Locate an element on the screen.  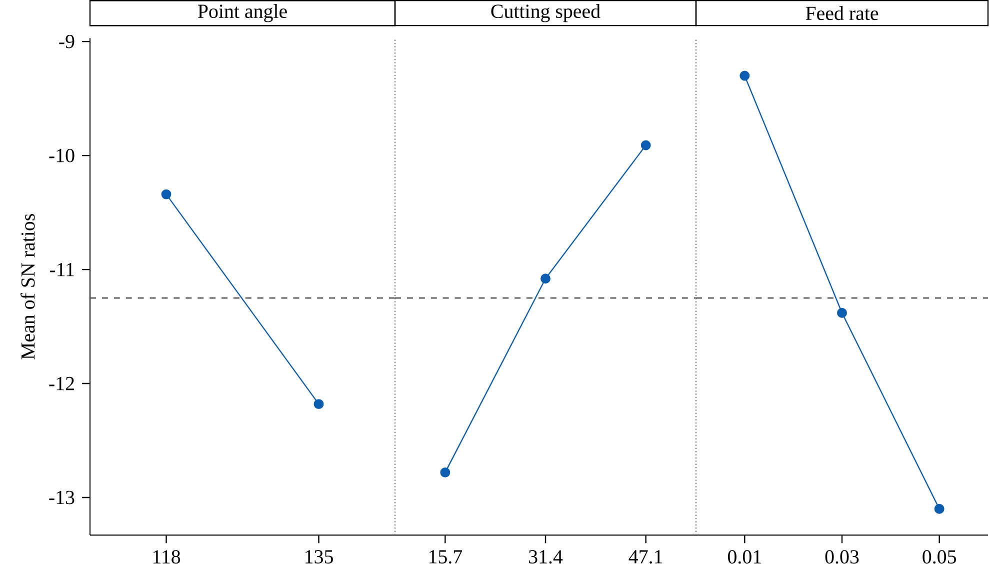
chart-title: Point angle is located at coordinates (242, 13).